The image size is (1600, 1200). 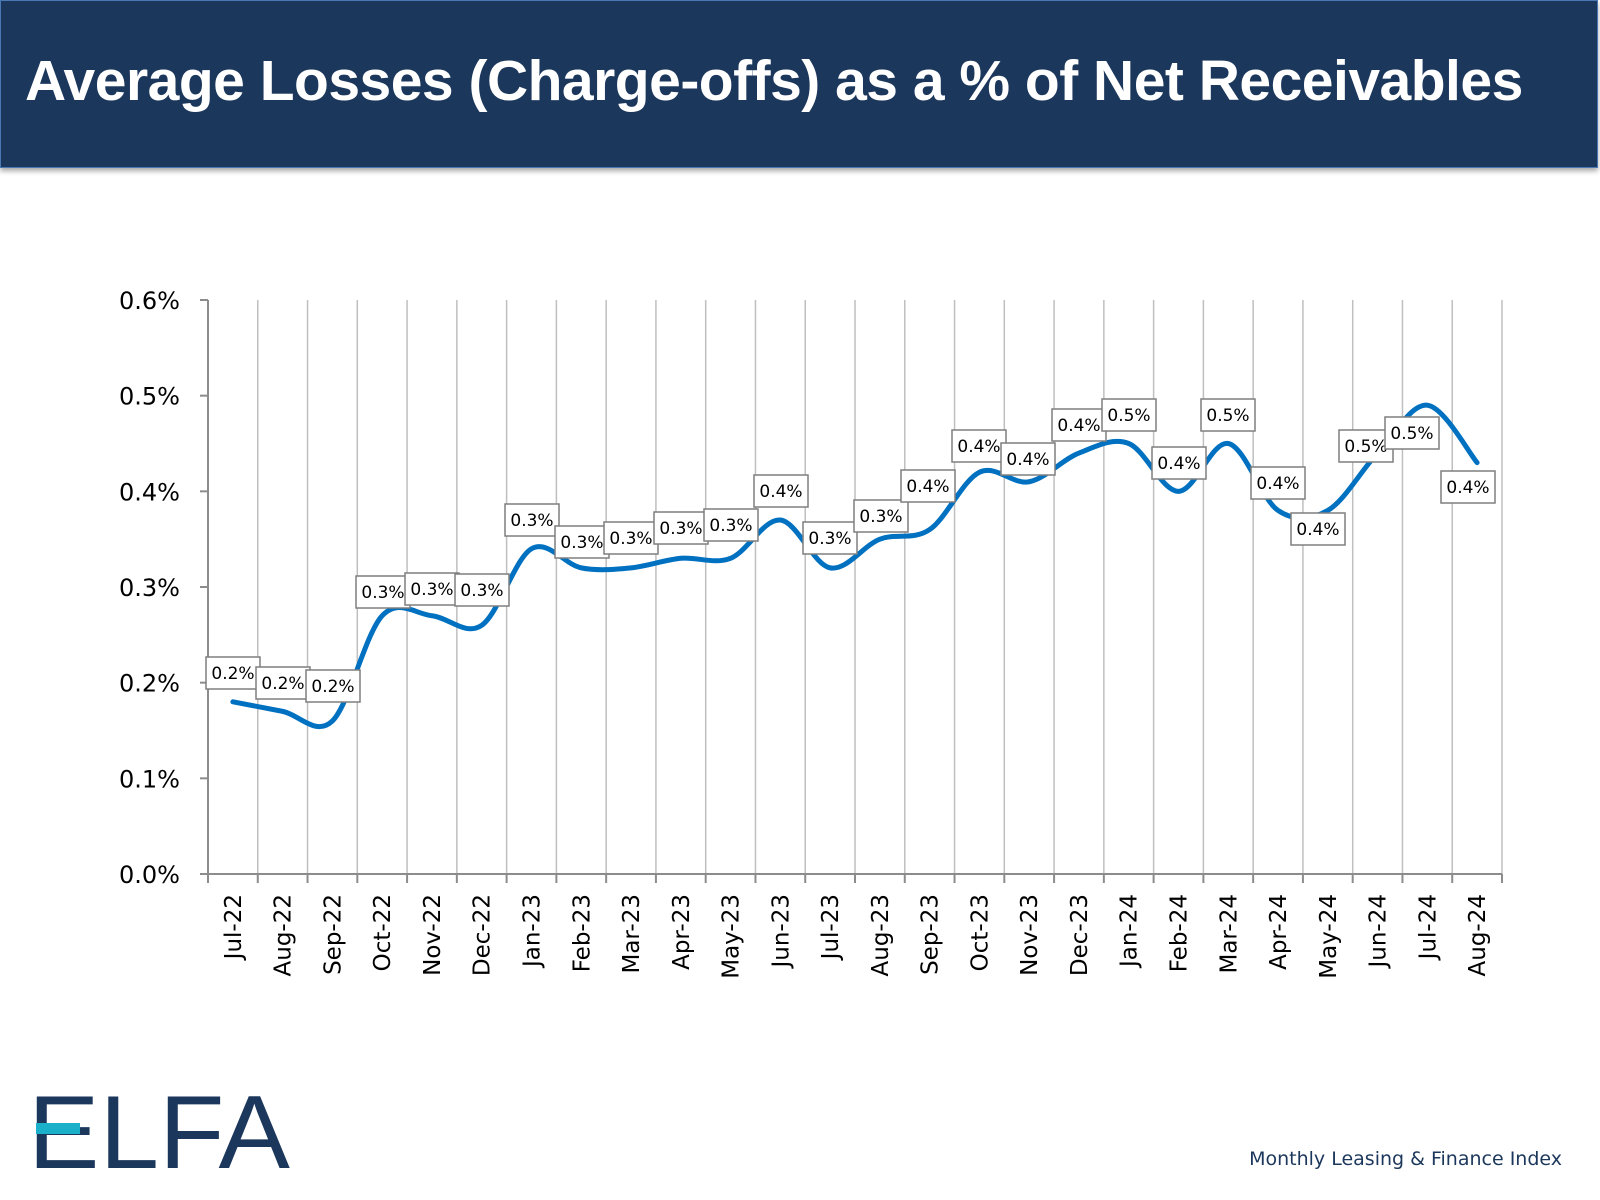 What do you see at coordinates (1329, 936) in the screenshot?
I see `x-tick-label: May-24` at bounding box center [1329, 936].